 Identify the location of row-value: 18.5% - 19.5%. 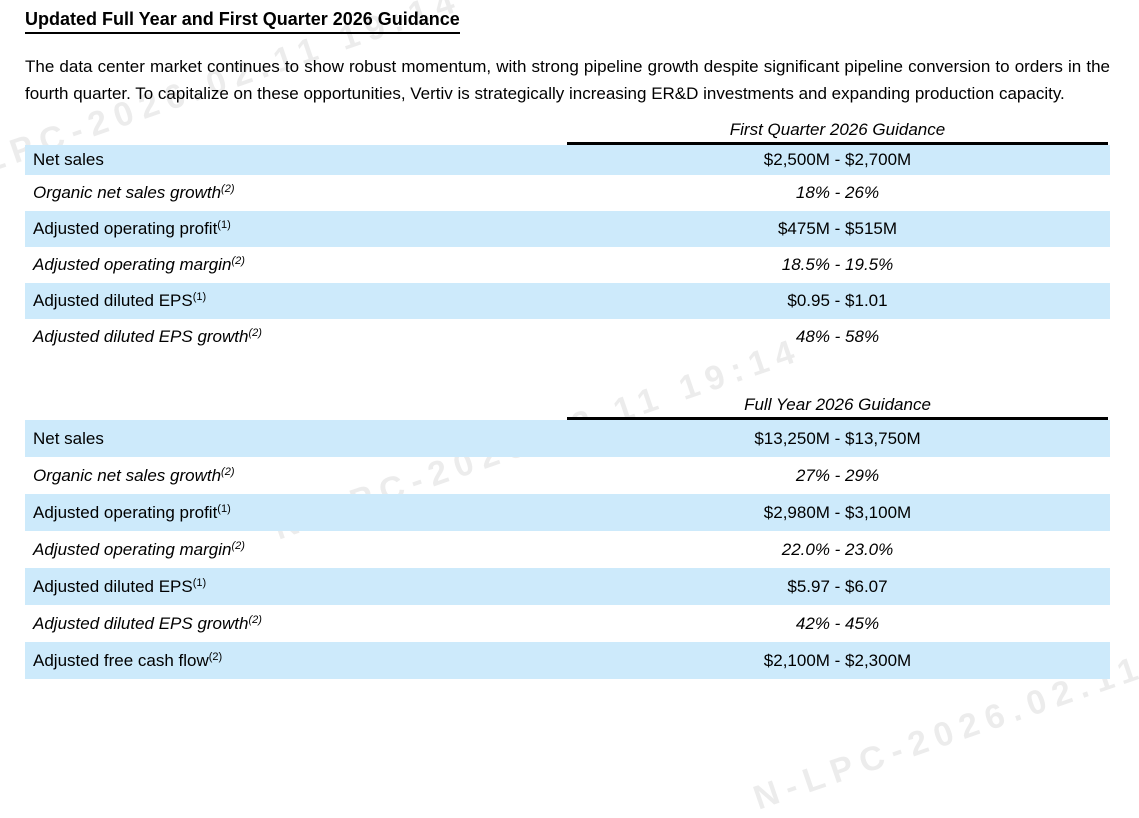
(837, 264).